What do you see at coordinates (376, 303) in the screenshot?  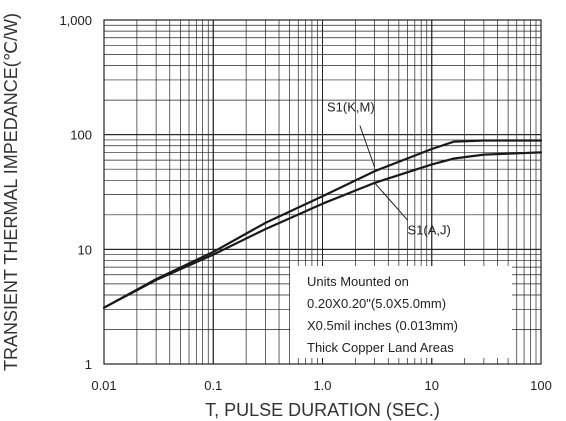 I see `note-line-2: 0.20X0.20"(5.0X5.0mm)` at bounding box center [376, 303].